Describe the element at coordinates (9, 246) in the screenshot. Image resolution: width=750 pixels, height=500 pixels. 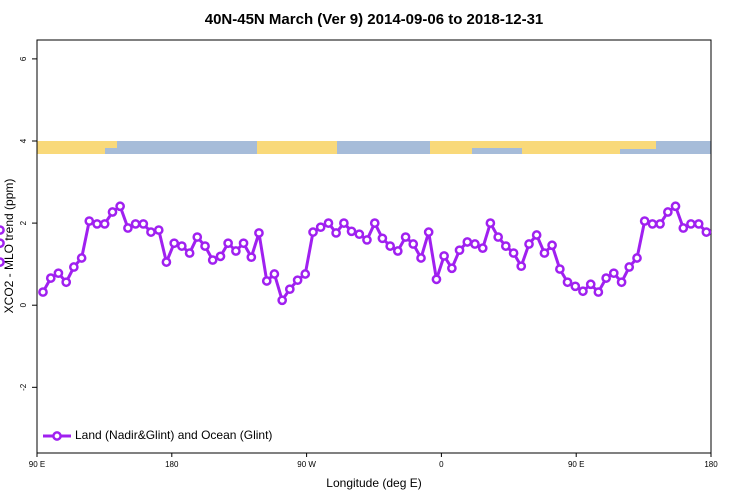
I see `y-axis-label: XCO2 - MLO trend (ppm)` at that location.